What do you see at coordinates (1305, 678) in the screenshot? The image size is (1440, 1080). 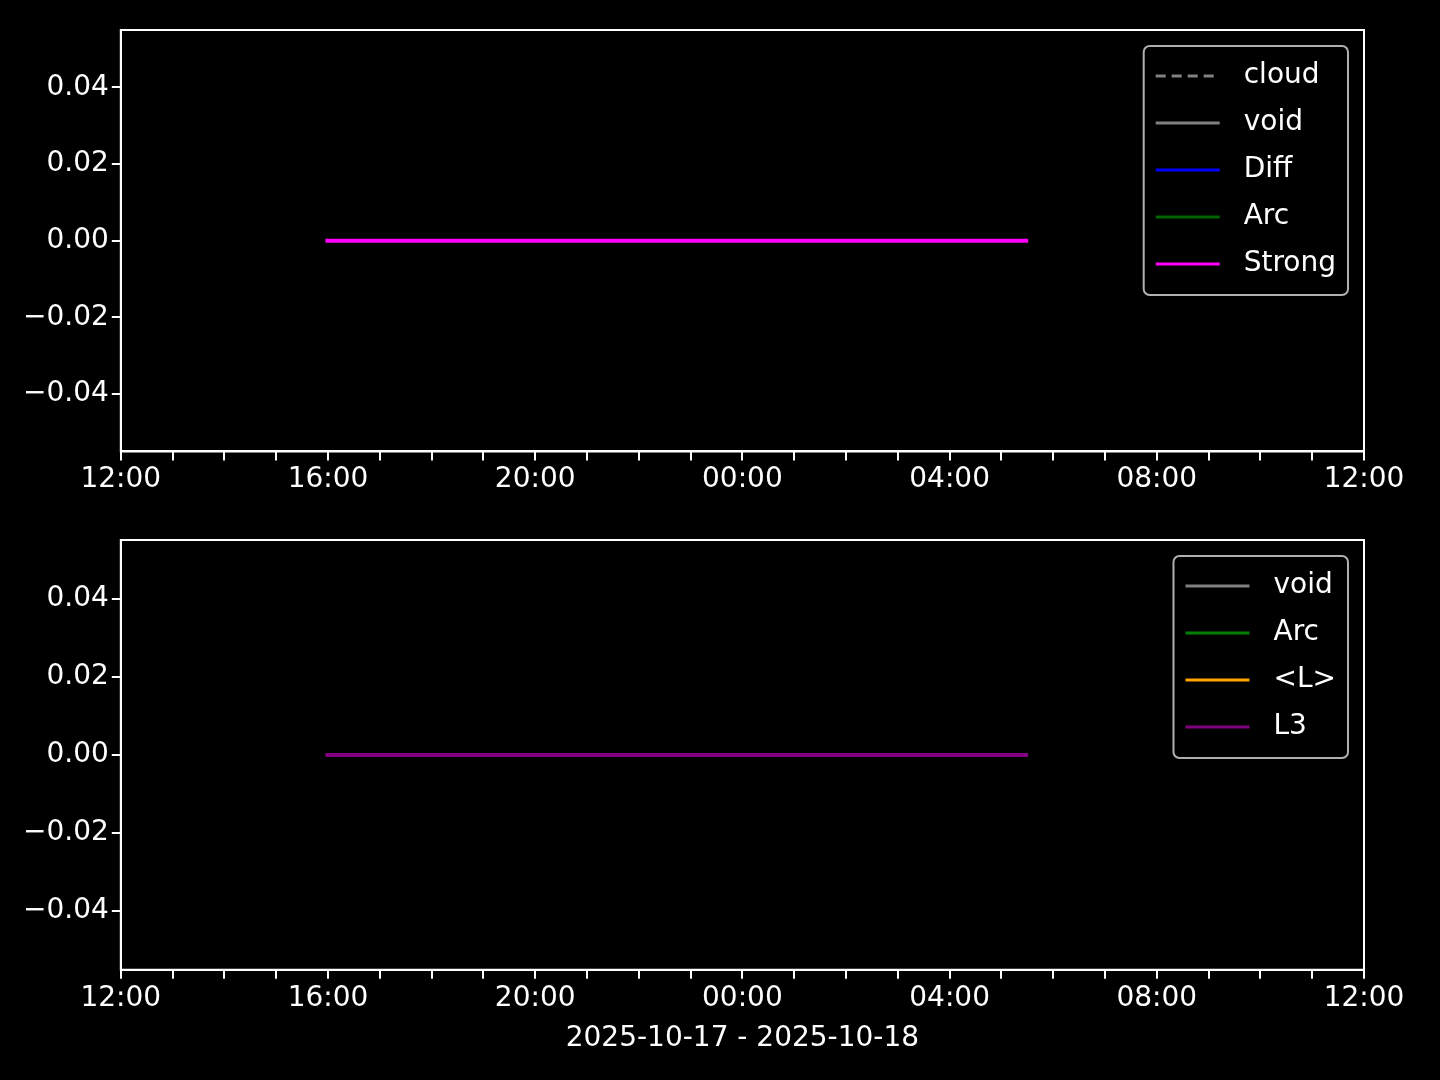 I see `legend-label: <L>` at bounding box center [1305, 678].